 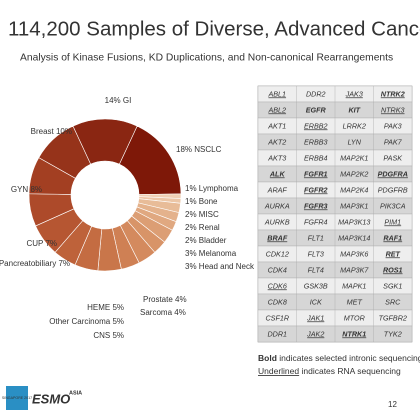 What do you see at coordinates (220, 266) in the screenshot?
I see `slice-label: 3% Head and Neck` at bounding box center [220, 266].